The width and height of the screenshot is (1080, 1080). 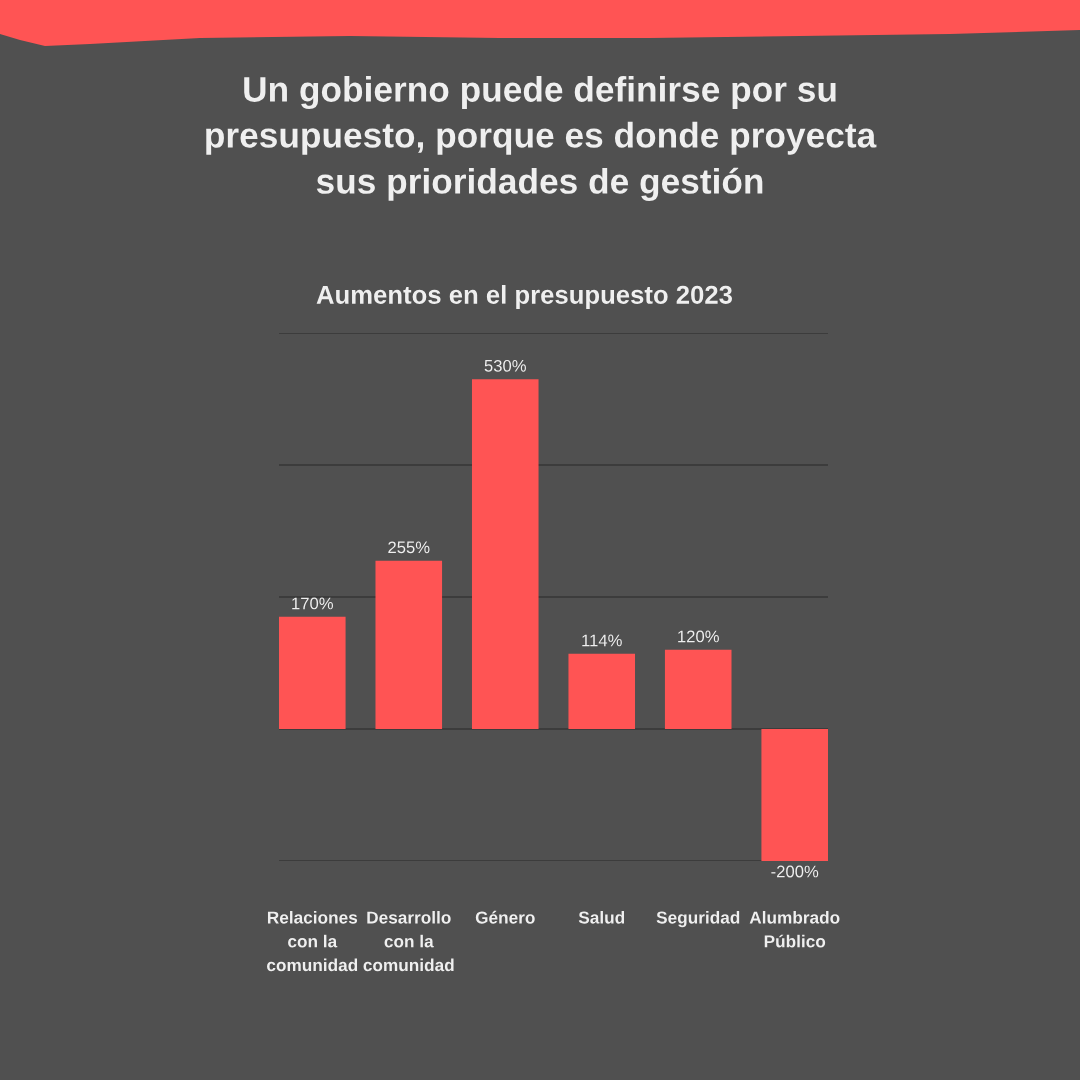 What do you see at coordinates (795, 871) in the screenshot?
I see `data-label: -200%` at bounding box center [795, 871].